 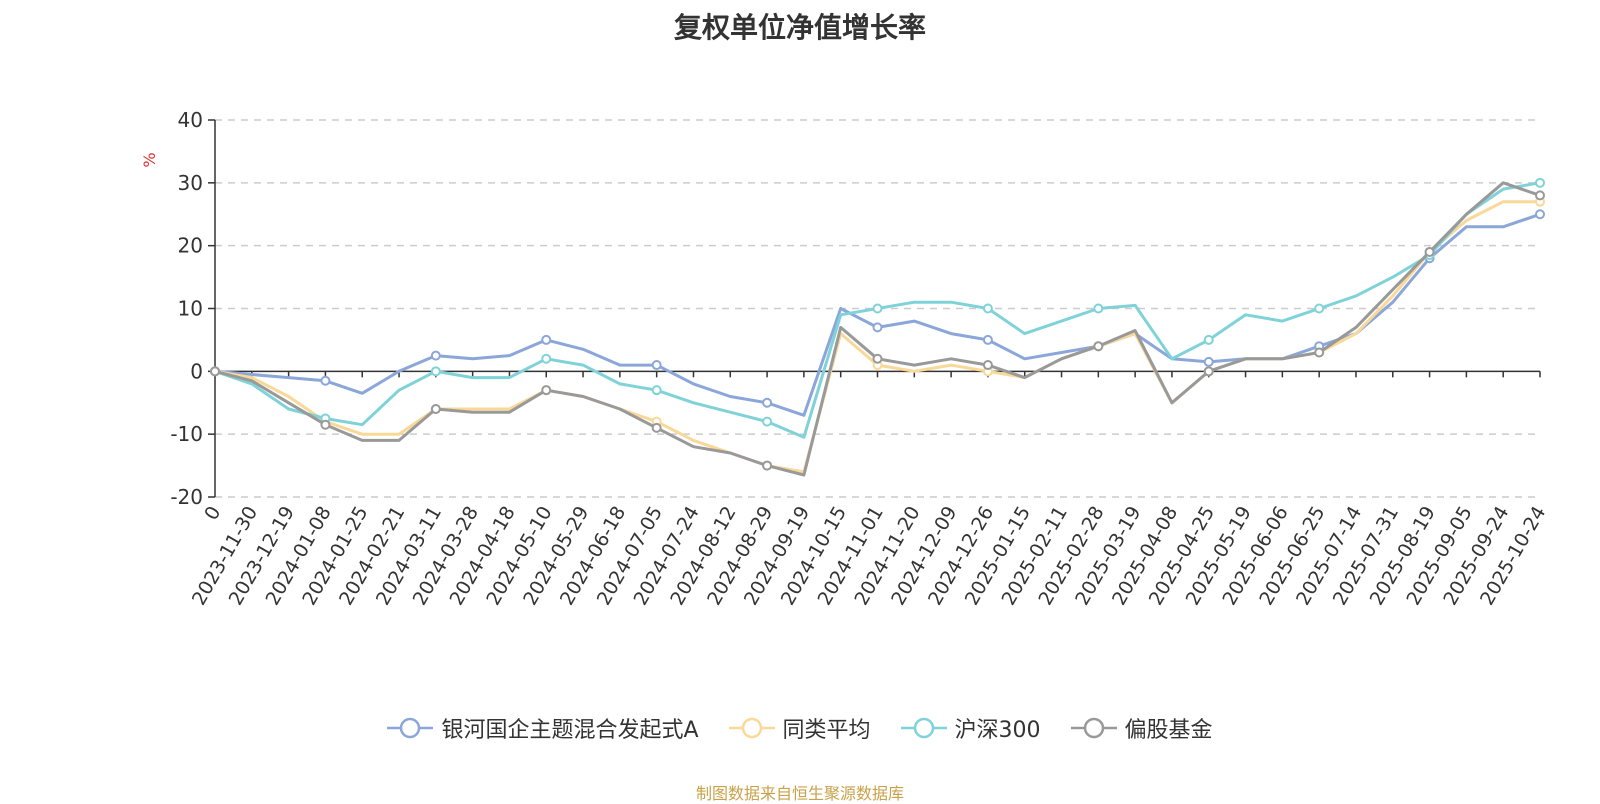 What do you see at coordinates (149, 159) in the screenshot?
I see `y-axis-label: %` at bounding box center [149, 159].